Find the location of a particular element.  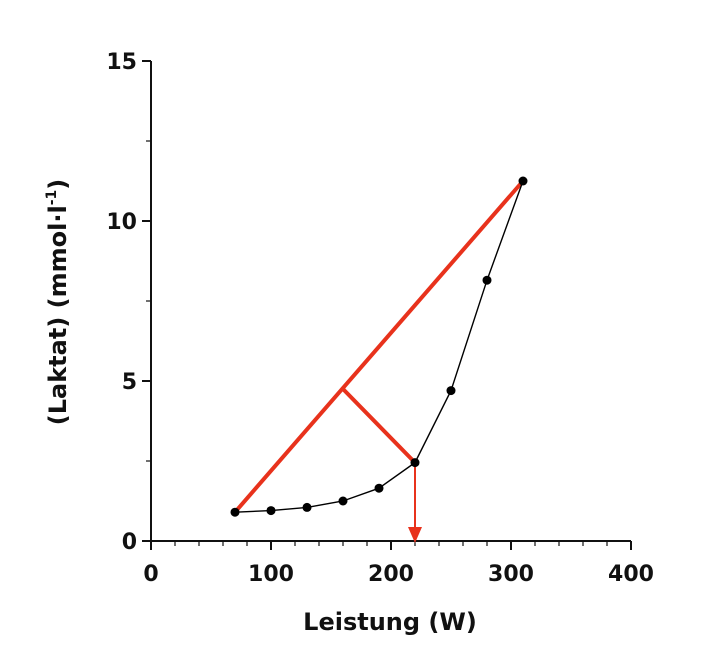

y-axis-title: (Laktat) (mmol·l-1) is located at coordinates (58, 302).